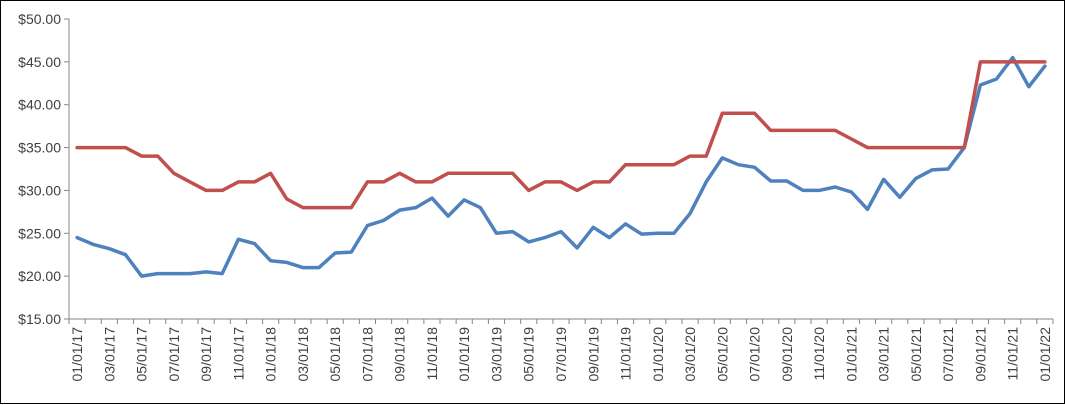  I want to click on x-tick-label: 01/01/22, so click(1045, 354).